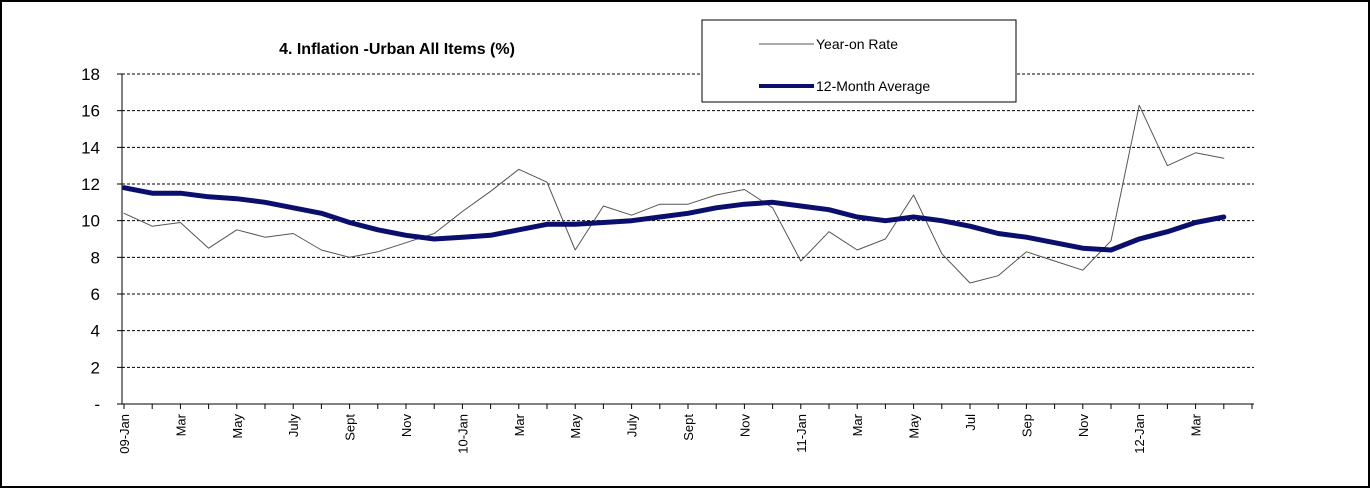 The height and width of the screenshot is (491, 1370). Describe the element at coordinates (95, 257) in the screenshot. I see `y-tick-label-8: 8` at that location.